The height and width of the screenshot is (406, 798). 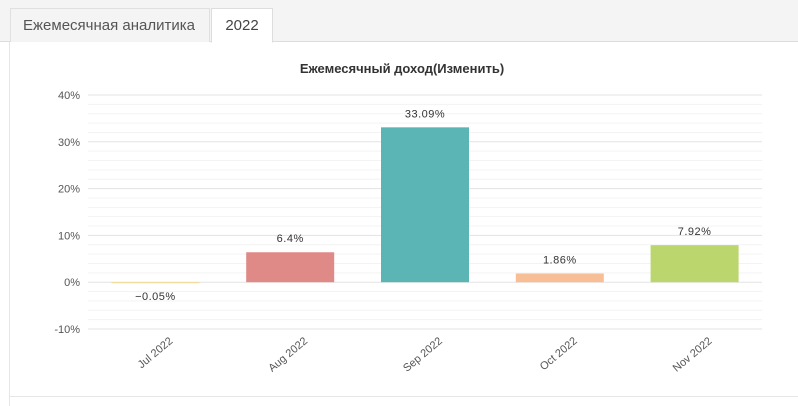 What do you see at coordinates (695, 232) in the screenshot?
I see `bar-value-label: 7.92%` at bounding box center [695, 232].